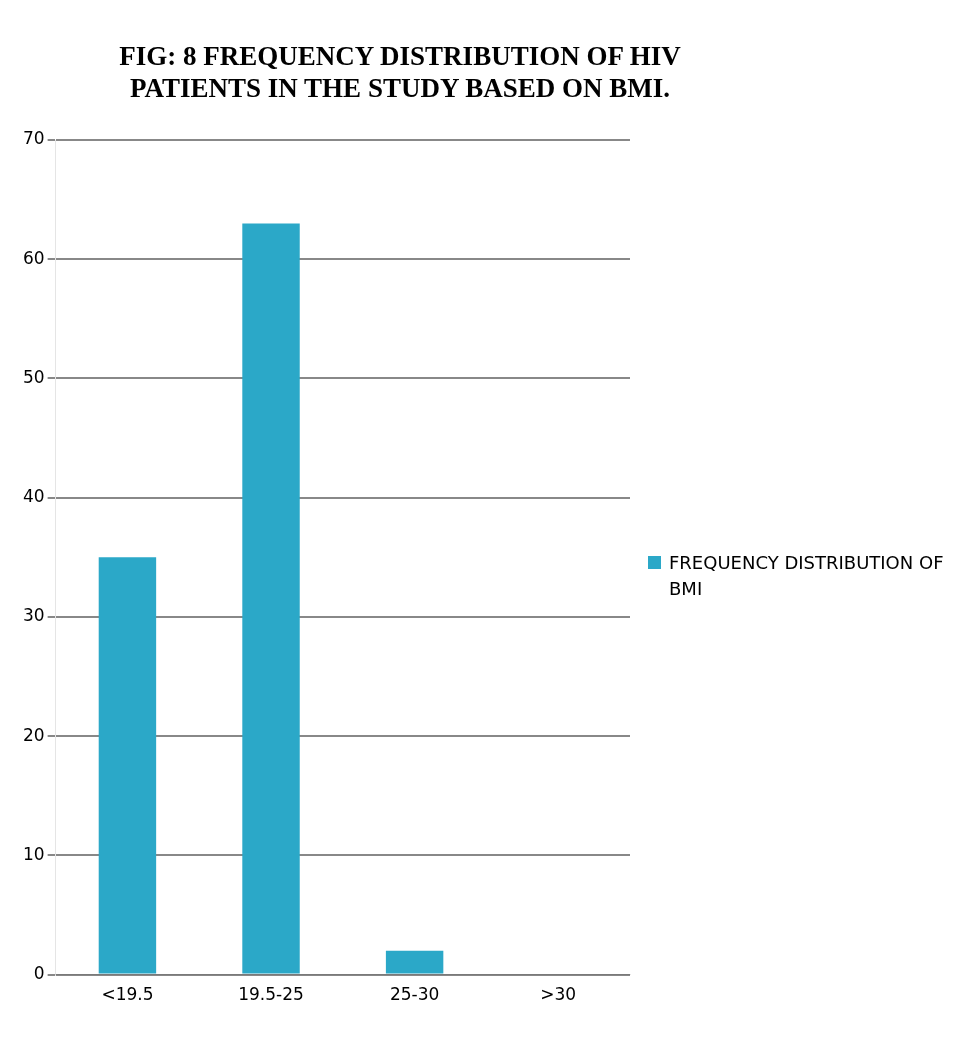  I want to click on y-tick-label: 20, so click(33, 734).